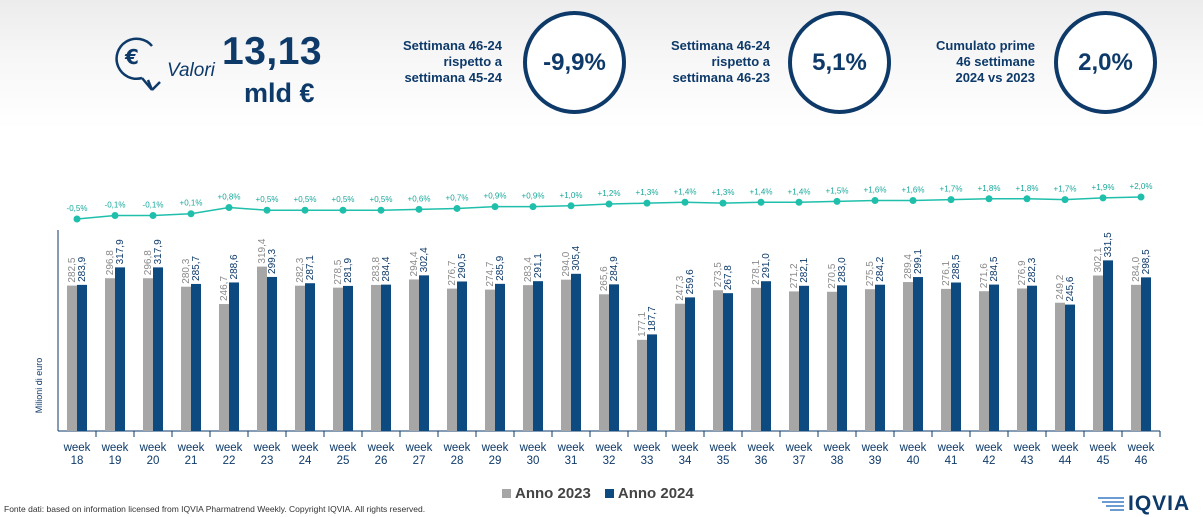 This screenshot has width=1203, height=517. What do you see at coordinates (1105, 62) in the screenshot?
I see `comparison-3-circle: 2,0%` at bounding box center [1105, 62].